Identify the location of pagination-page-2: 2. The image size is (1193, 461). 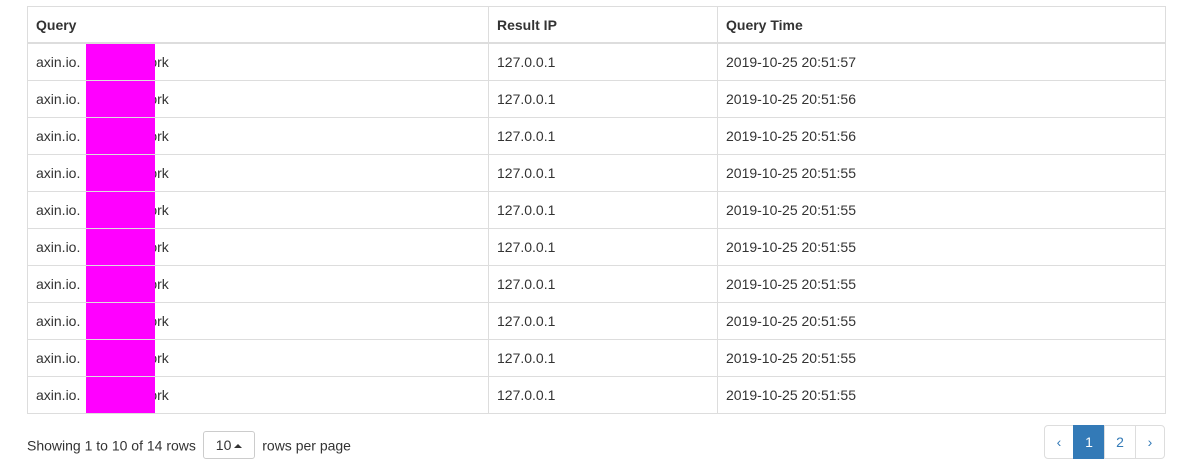
(1120, 442).